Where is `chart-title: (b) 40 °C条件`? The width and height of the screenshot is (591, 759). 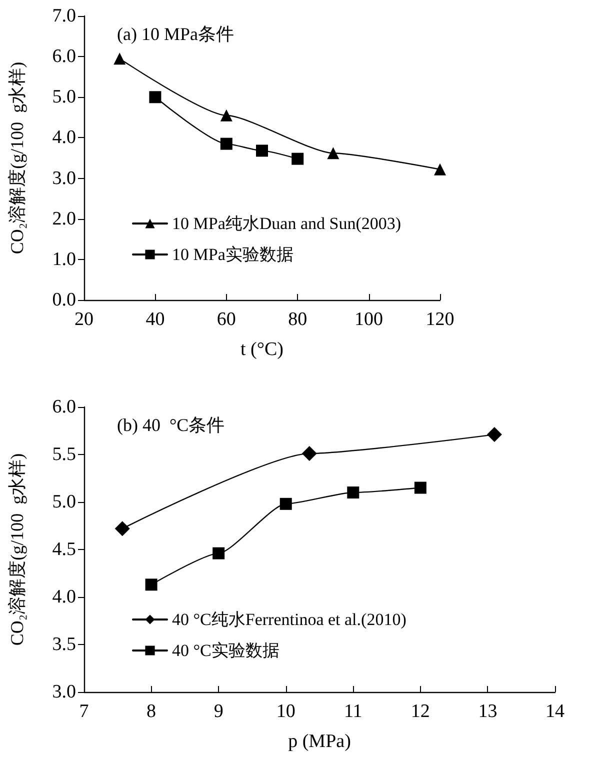
chart-title: (b) 40 °C条件 is located at coordinates (171, 425).